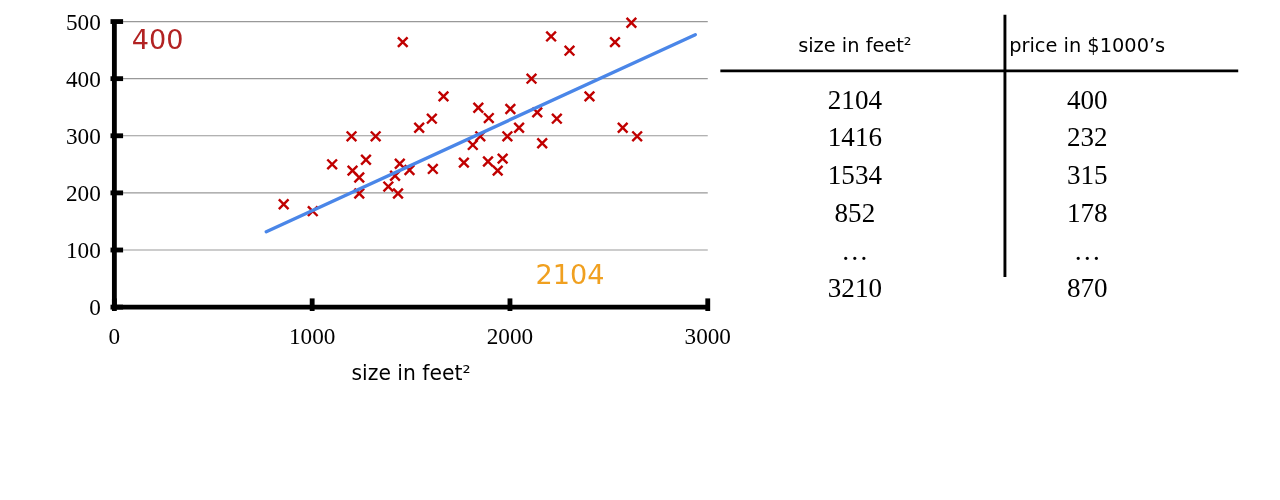  Describe the element at coordinates (114, 335) in the screenshot. I see `x-tick-label: 0` at that location.